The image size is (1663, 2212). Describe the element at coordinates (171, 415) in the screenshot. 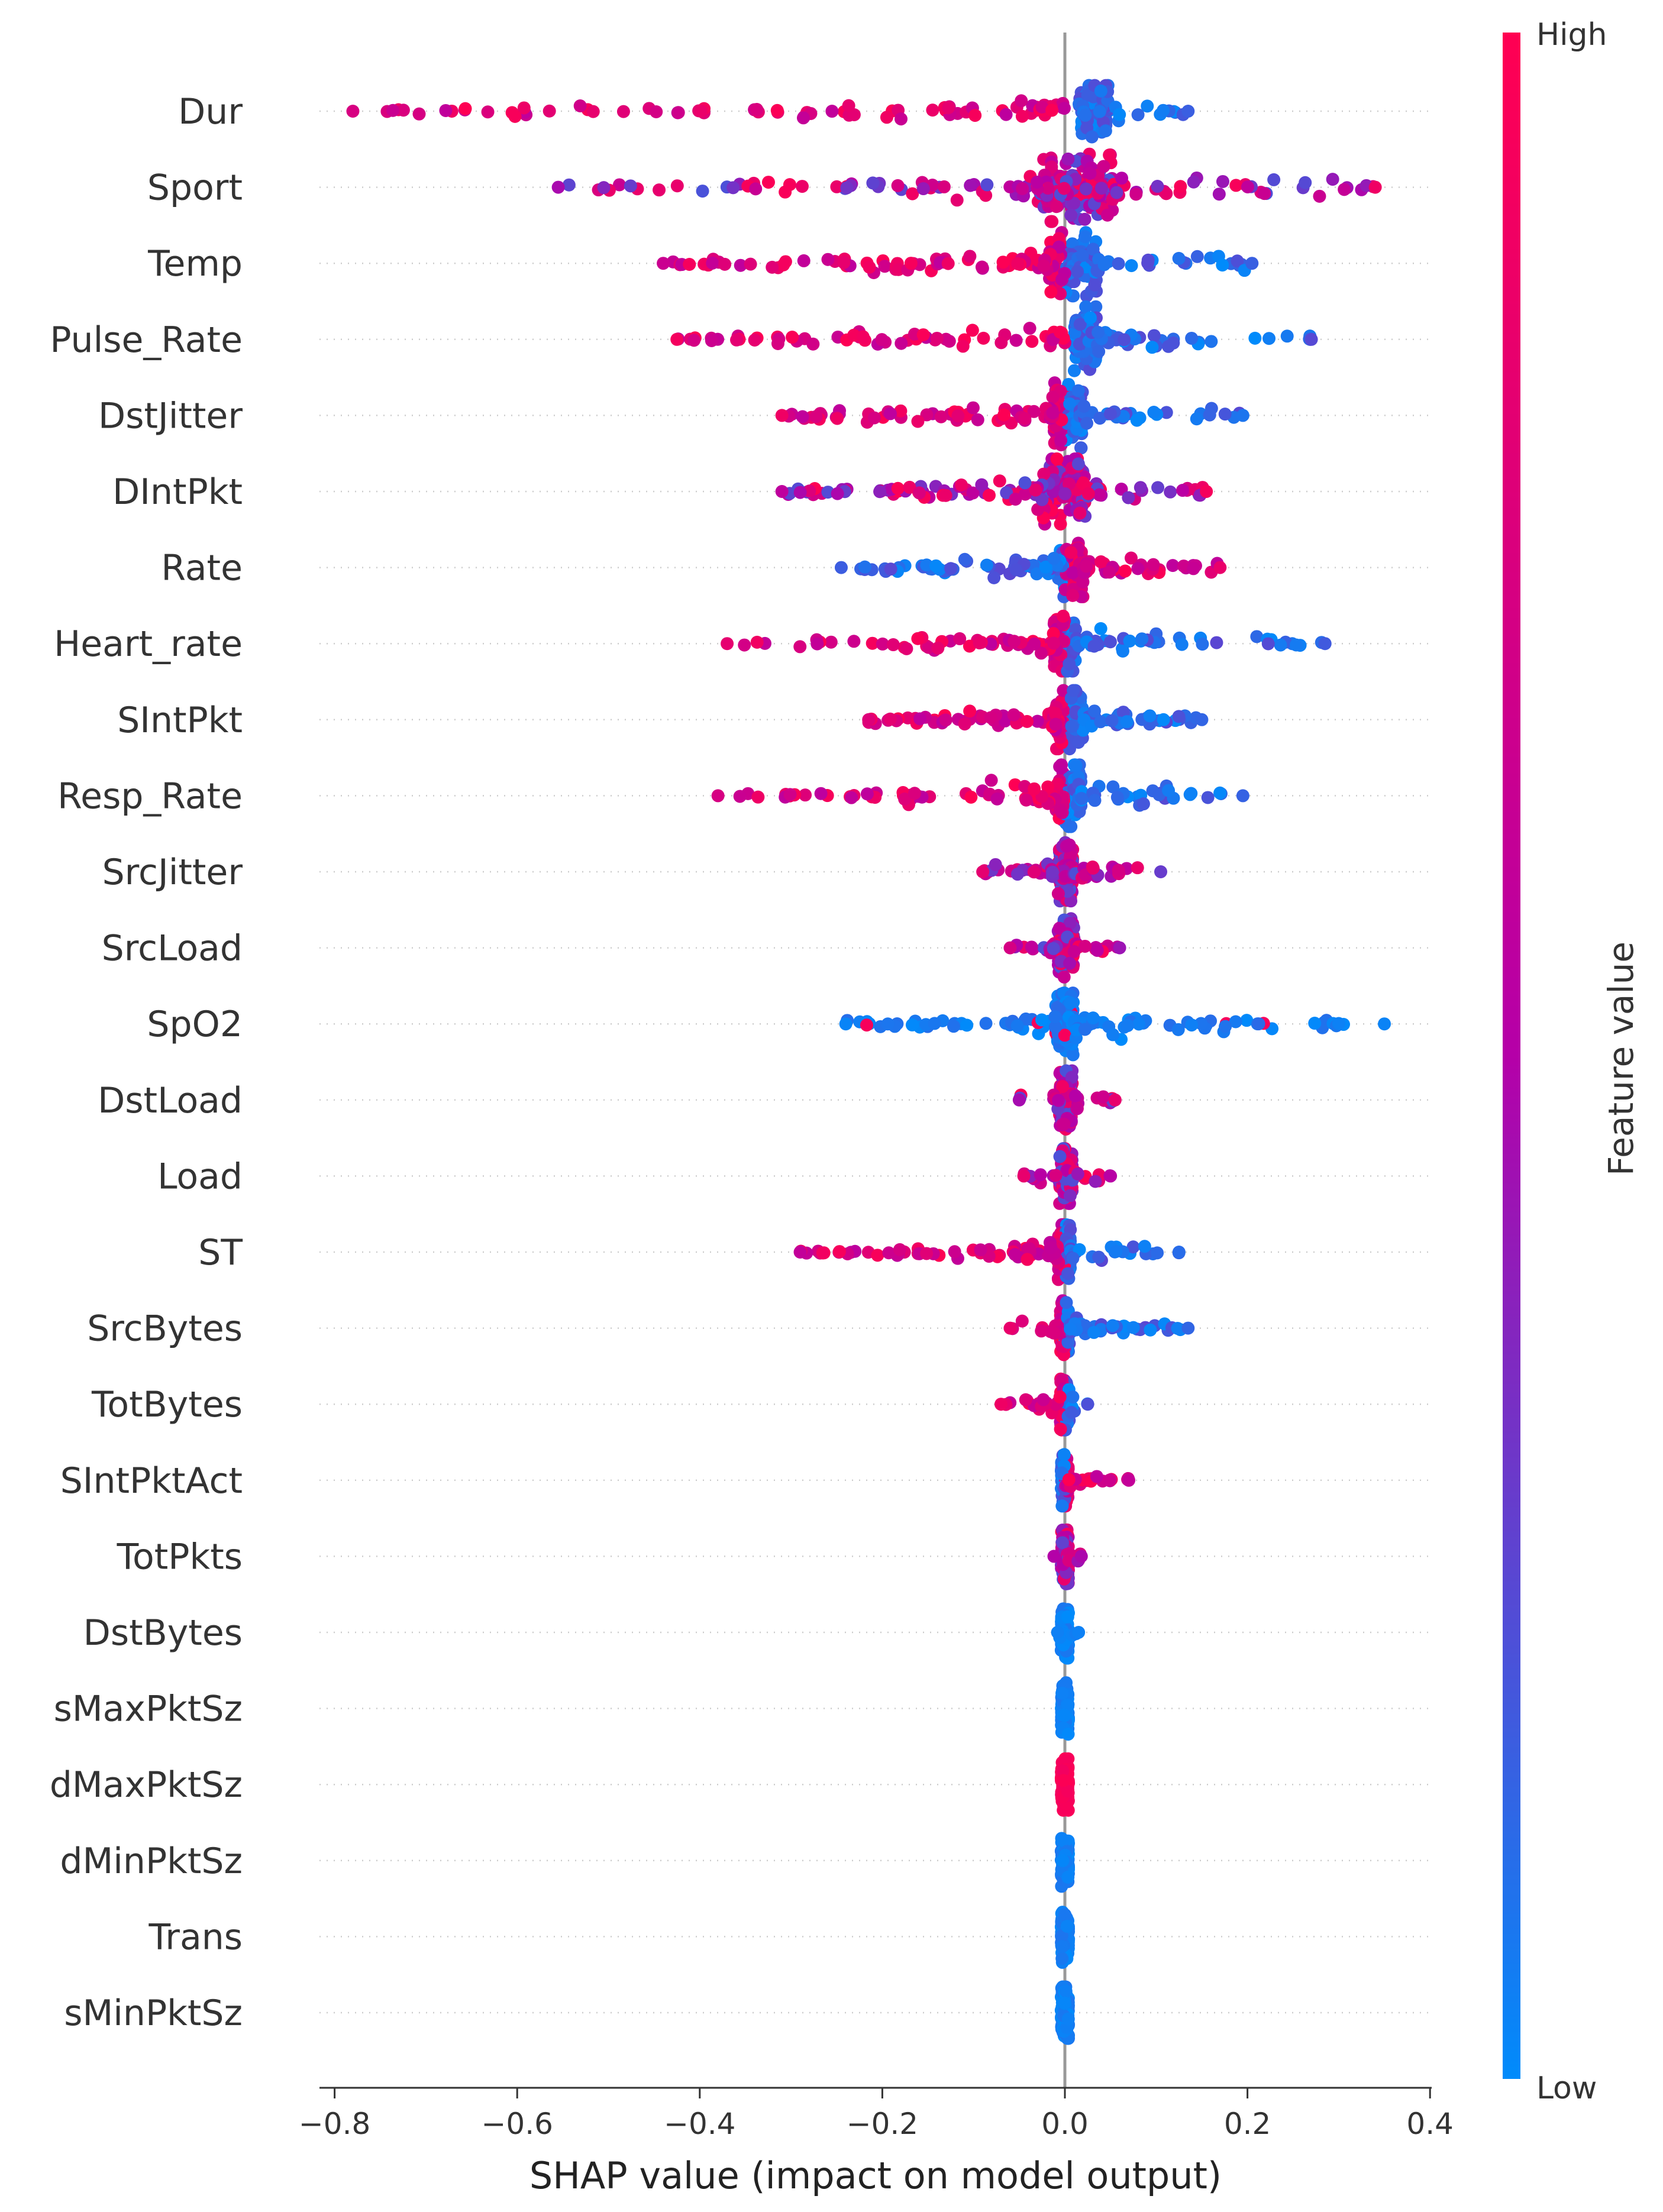

I see `feature-label: DstJitter` at that location.